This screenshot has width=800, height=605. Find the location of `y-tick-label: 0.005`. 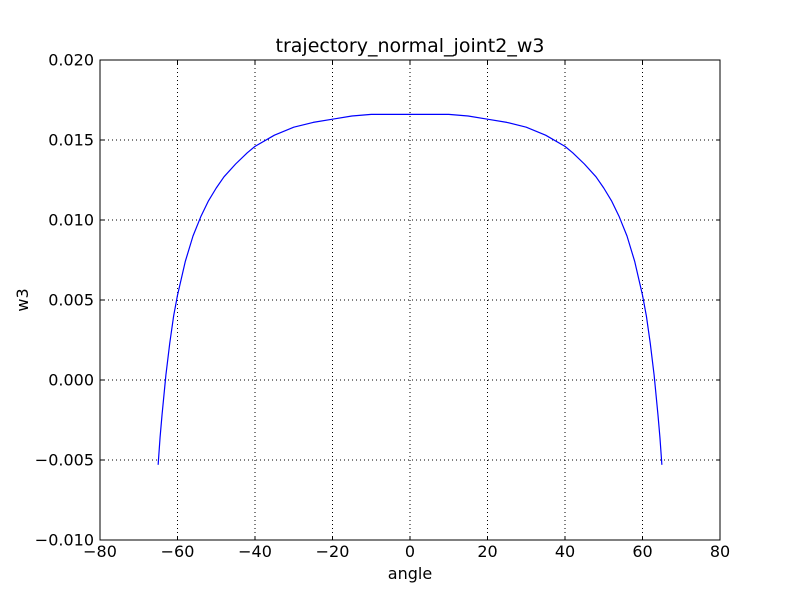

y-tick-label: 0.005 is located at coordinates (71, 300).